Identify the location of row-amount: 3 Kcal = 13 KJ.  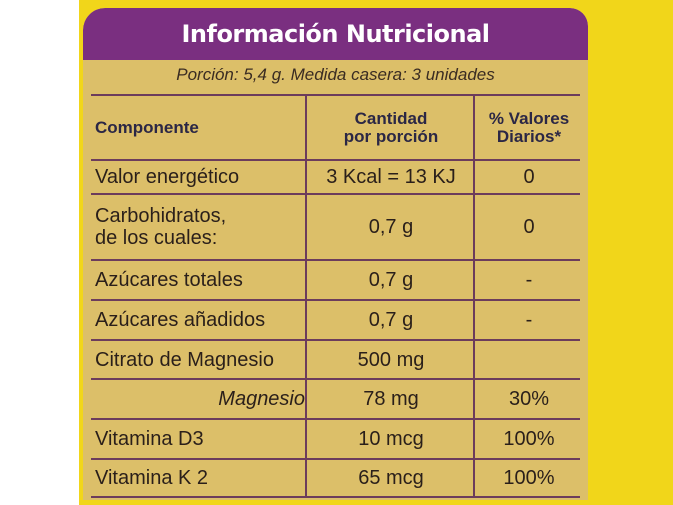
(391, 177).